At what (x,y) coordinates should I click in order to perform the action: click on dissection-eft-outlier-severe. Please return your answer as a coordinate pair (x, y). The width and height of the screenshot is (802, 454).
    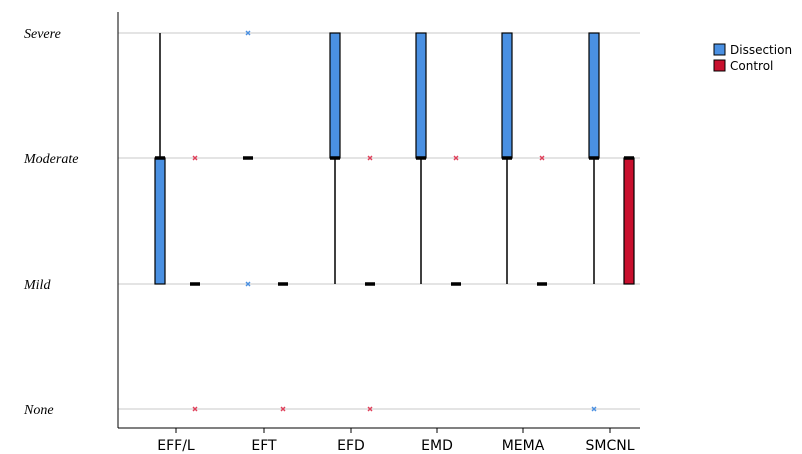
    Looking at the image, I should click on (248, 33).